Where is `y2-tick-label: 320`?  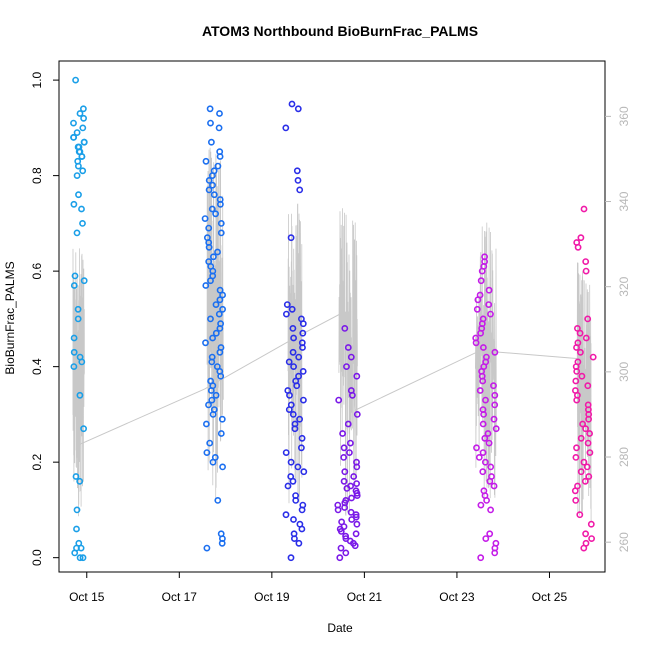
y2-tick-label: 320 is located at coordinates (624, 286).